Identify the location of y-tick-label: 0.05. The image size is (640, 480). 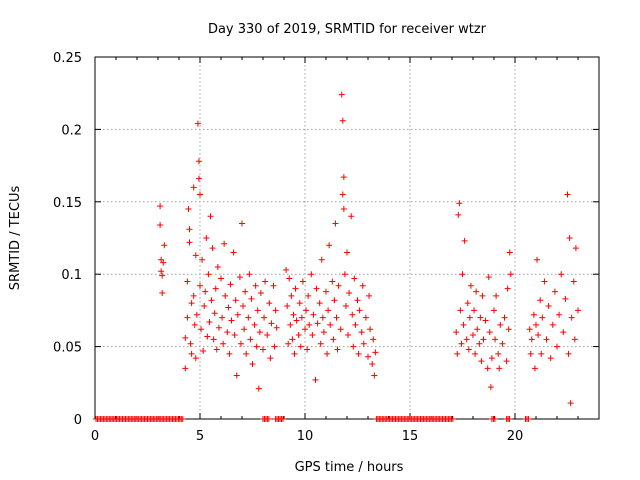
(67, 348).